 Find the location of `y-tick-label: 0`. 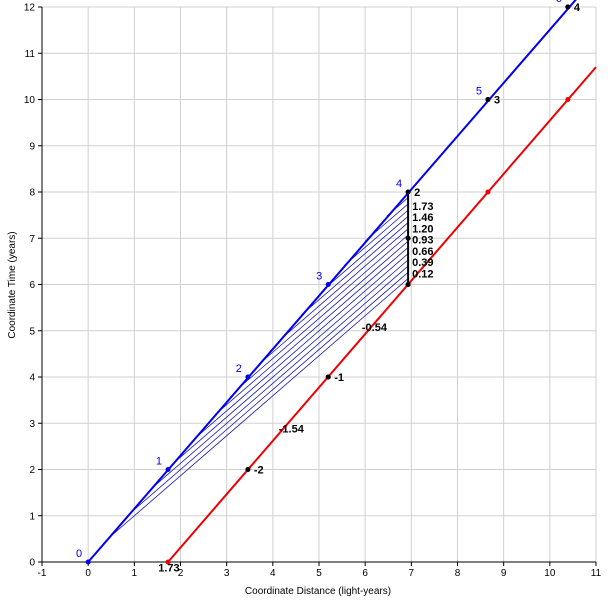

y-tick-label: 0 is located at coordinates (32, 563).